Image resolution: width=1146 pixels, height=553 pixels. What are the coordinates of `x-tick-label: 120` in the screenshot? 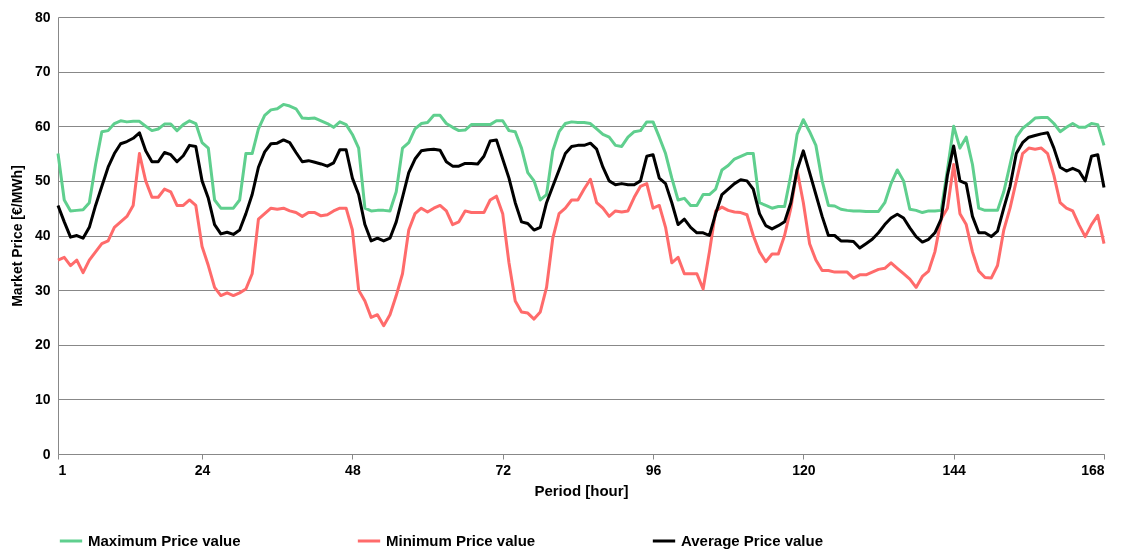 It's located at (804, 469).